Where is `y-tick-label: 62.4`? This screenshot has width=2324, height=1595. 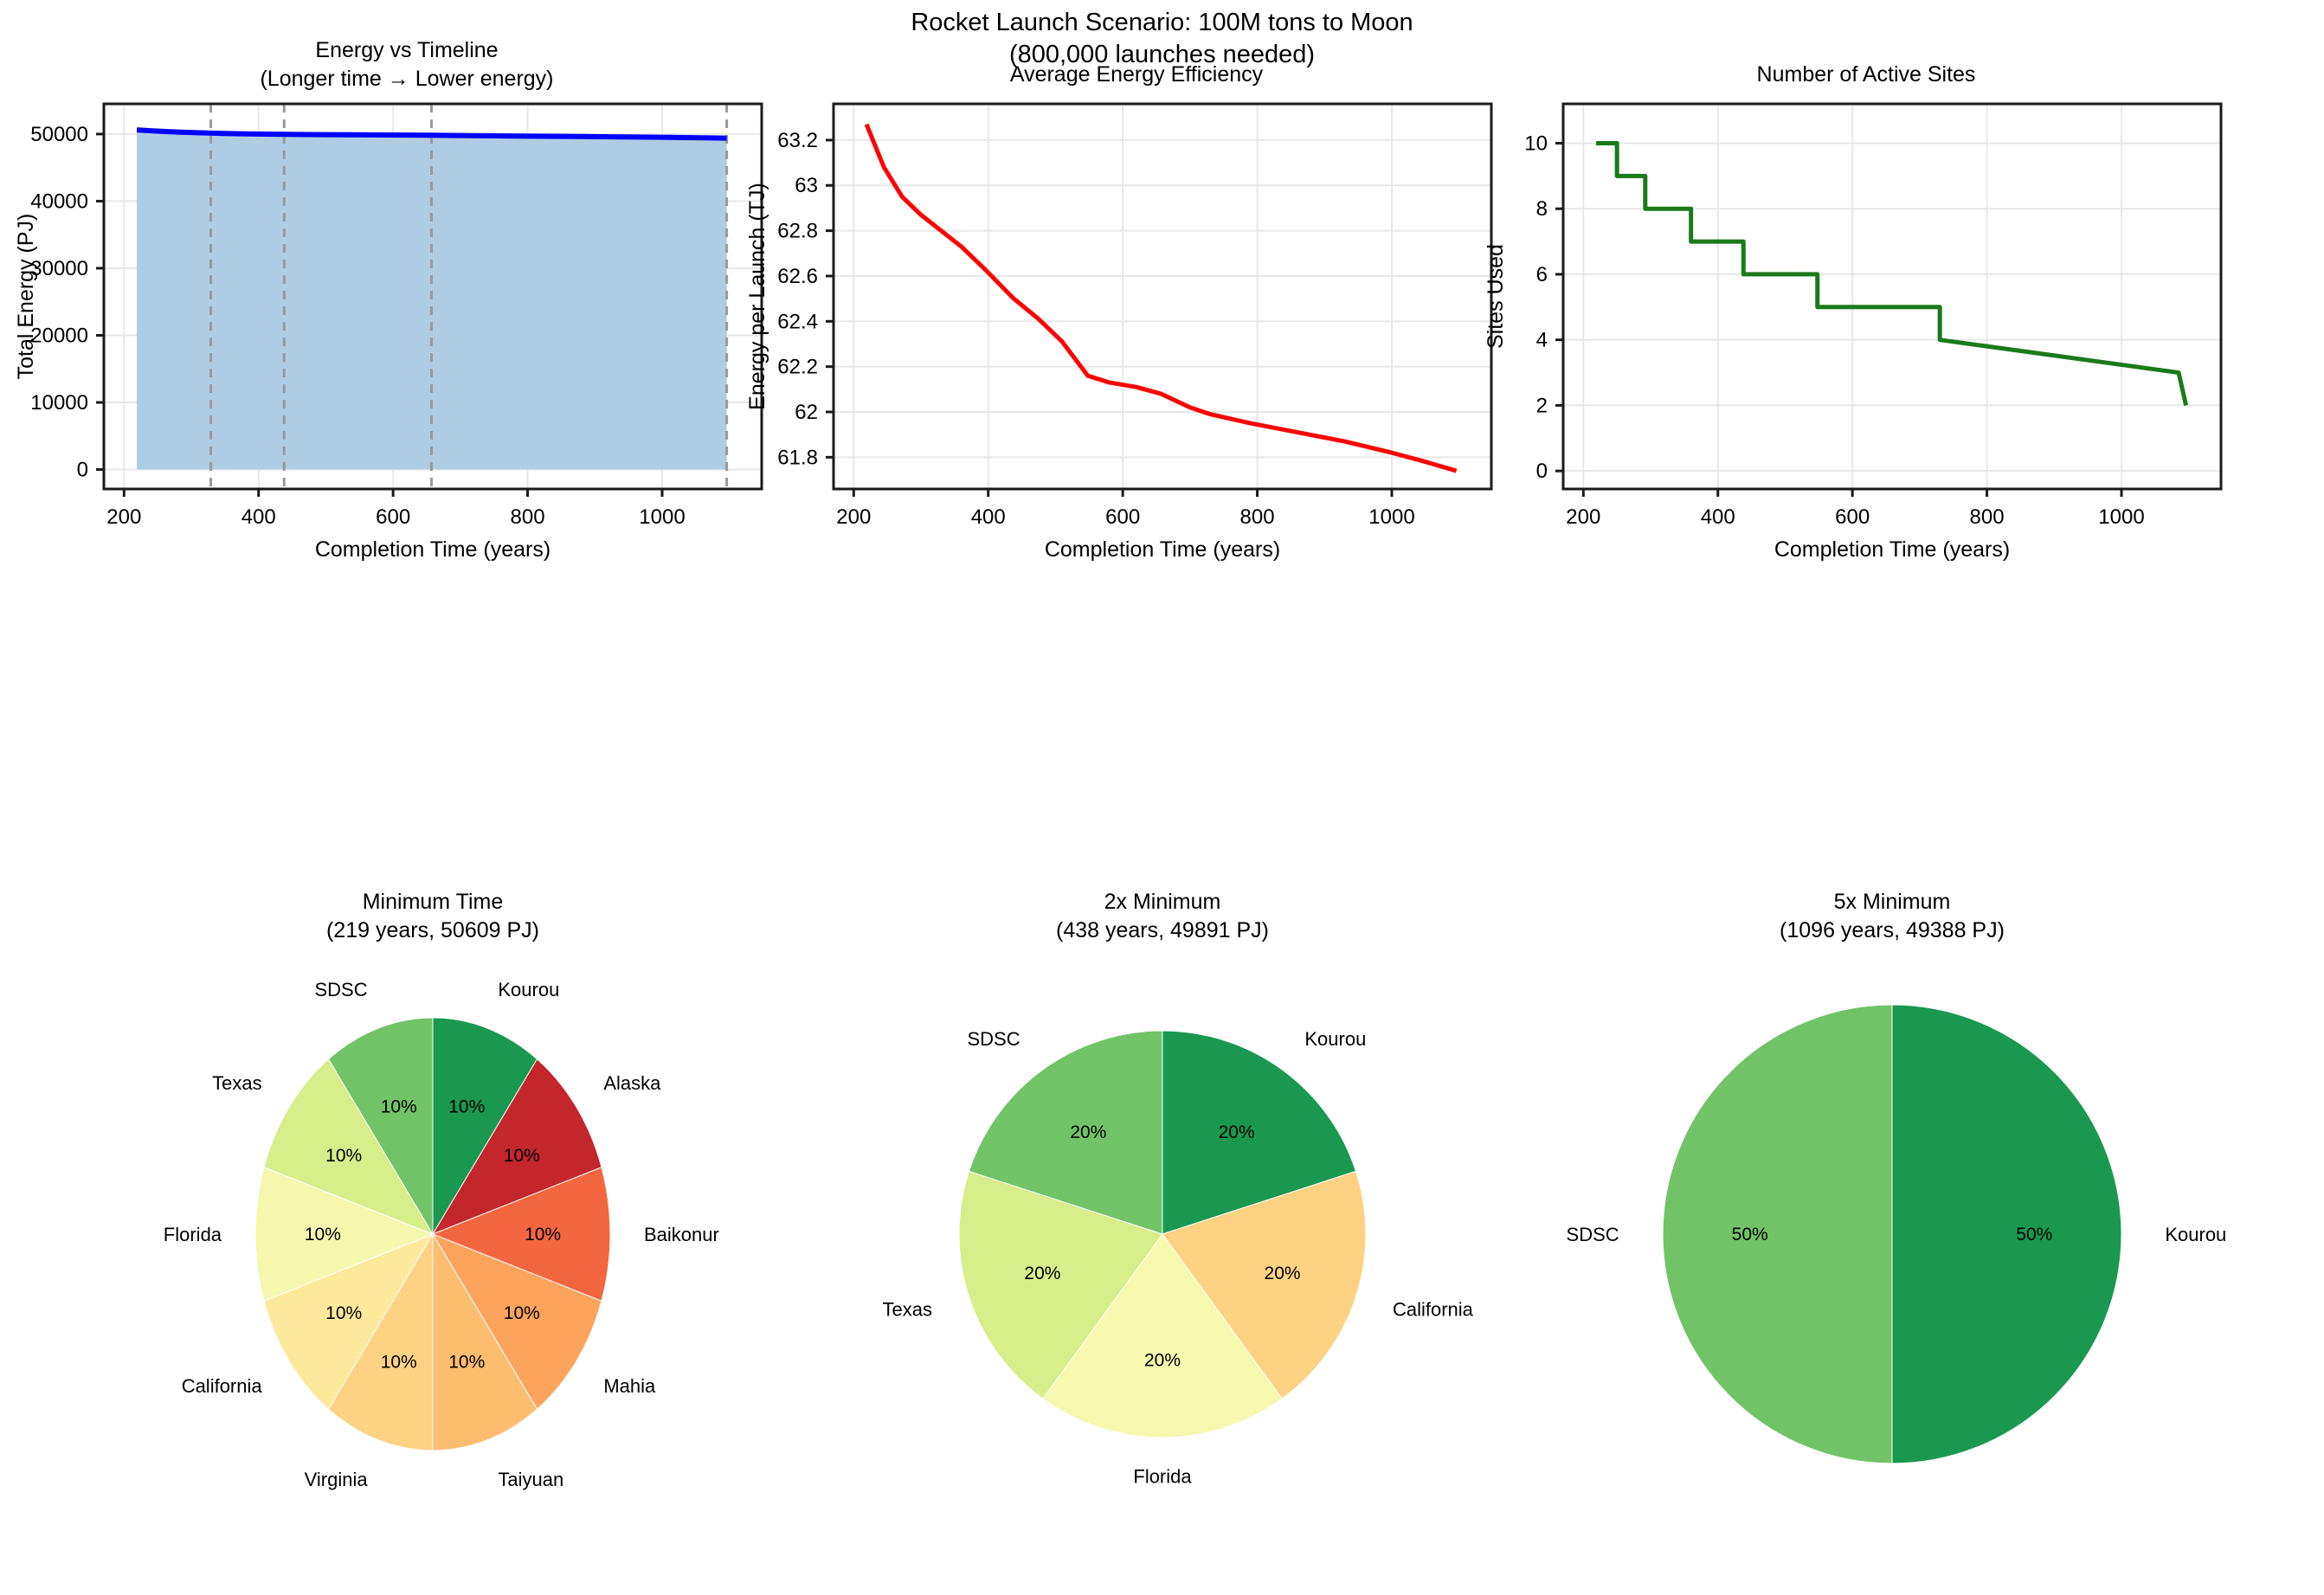
y-tick-label: 62.4 is located at coordinates (797, 321).